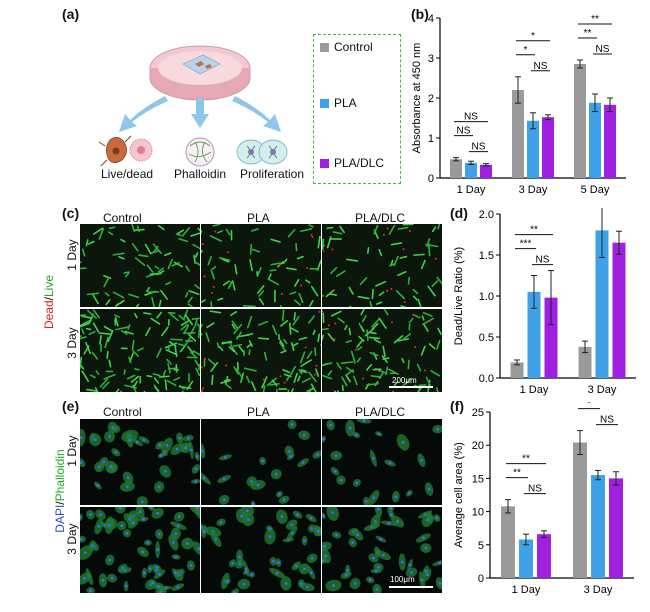 This screenshot has width=650, height=612. Describe the element at coordinates (72, 343) in the screenshot. I see `row-label-c-3day: 3 Day` at that location.